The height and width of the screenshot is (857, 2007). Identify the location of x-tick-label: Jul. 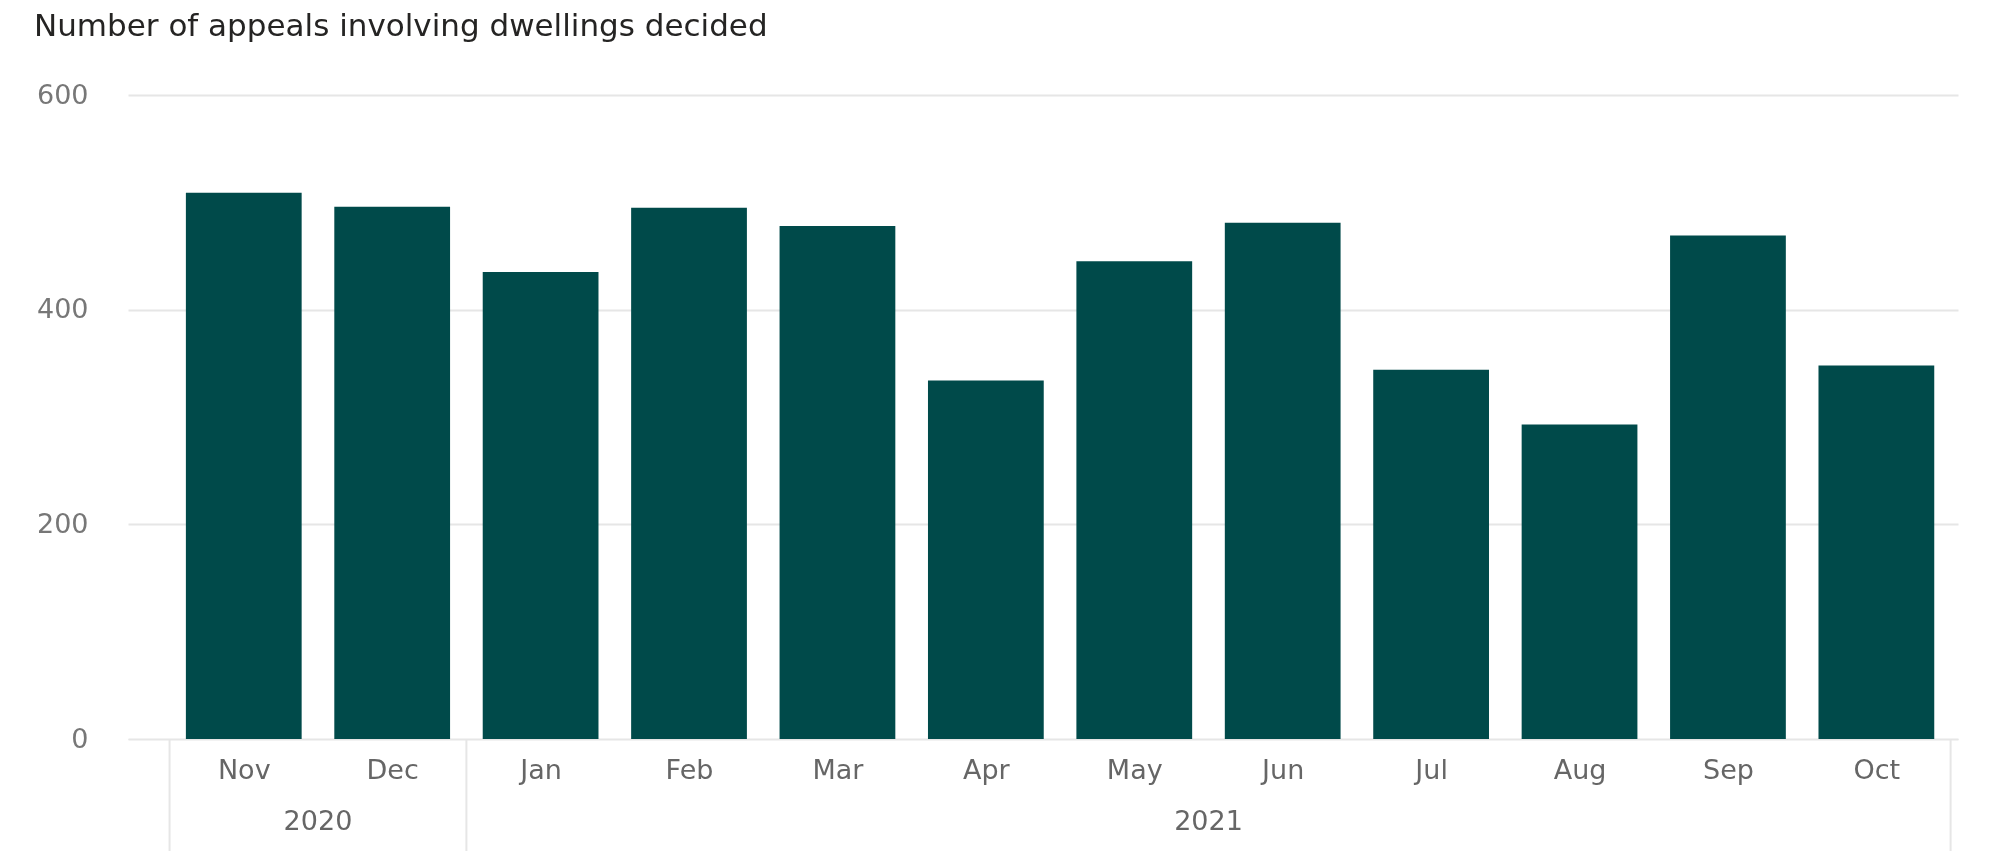
(1430, 769).